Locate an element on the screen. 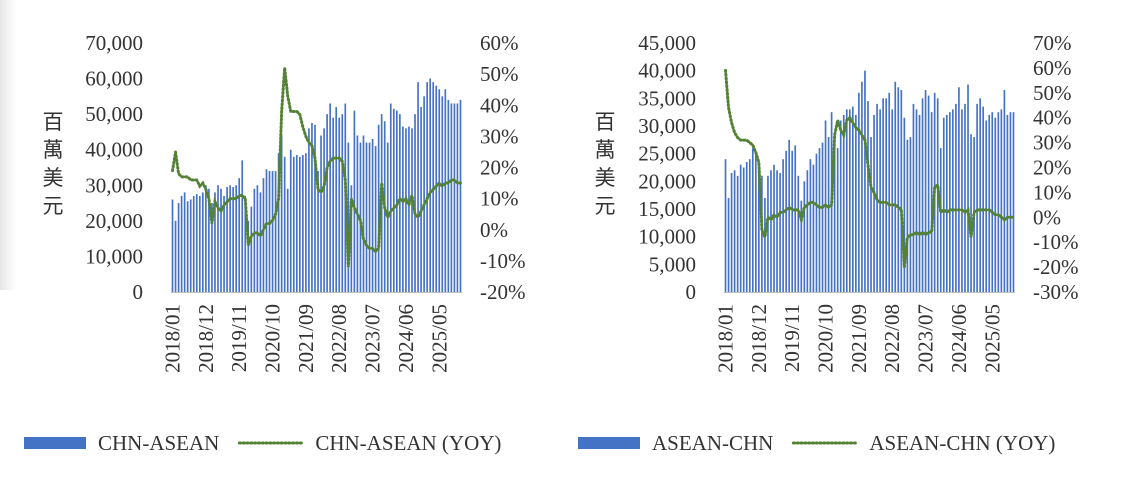  right-axis-tick-label: 30% is located at coordinates (1052, 143).